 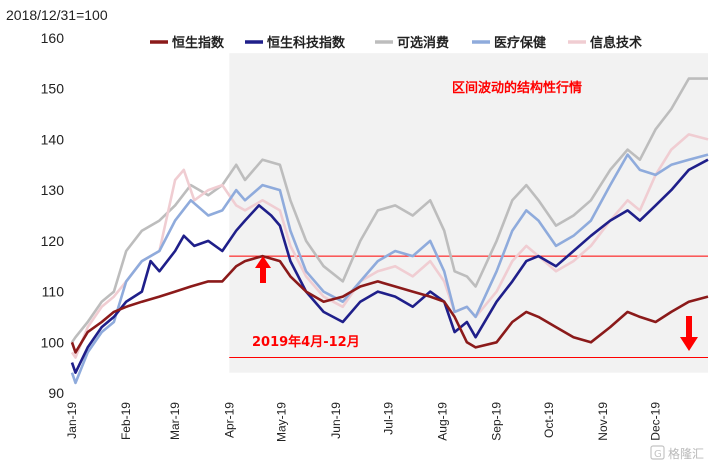 What do you see at coordinates (53, 342) in the screenshot?
I see `y-tick-label: 100` at bounding box center [53, 342].